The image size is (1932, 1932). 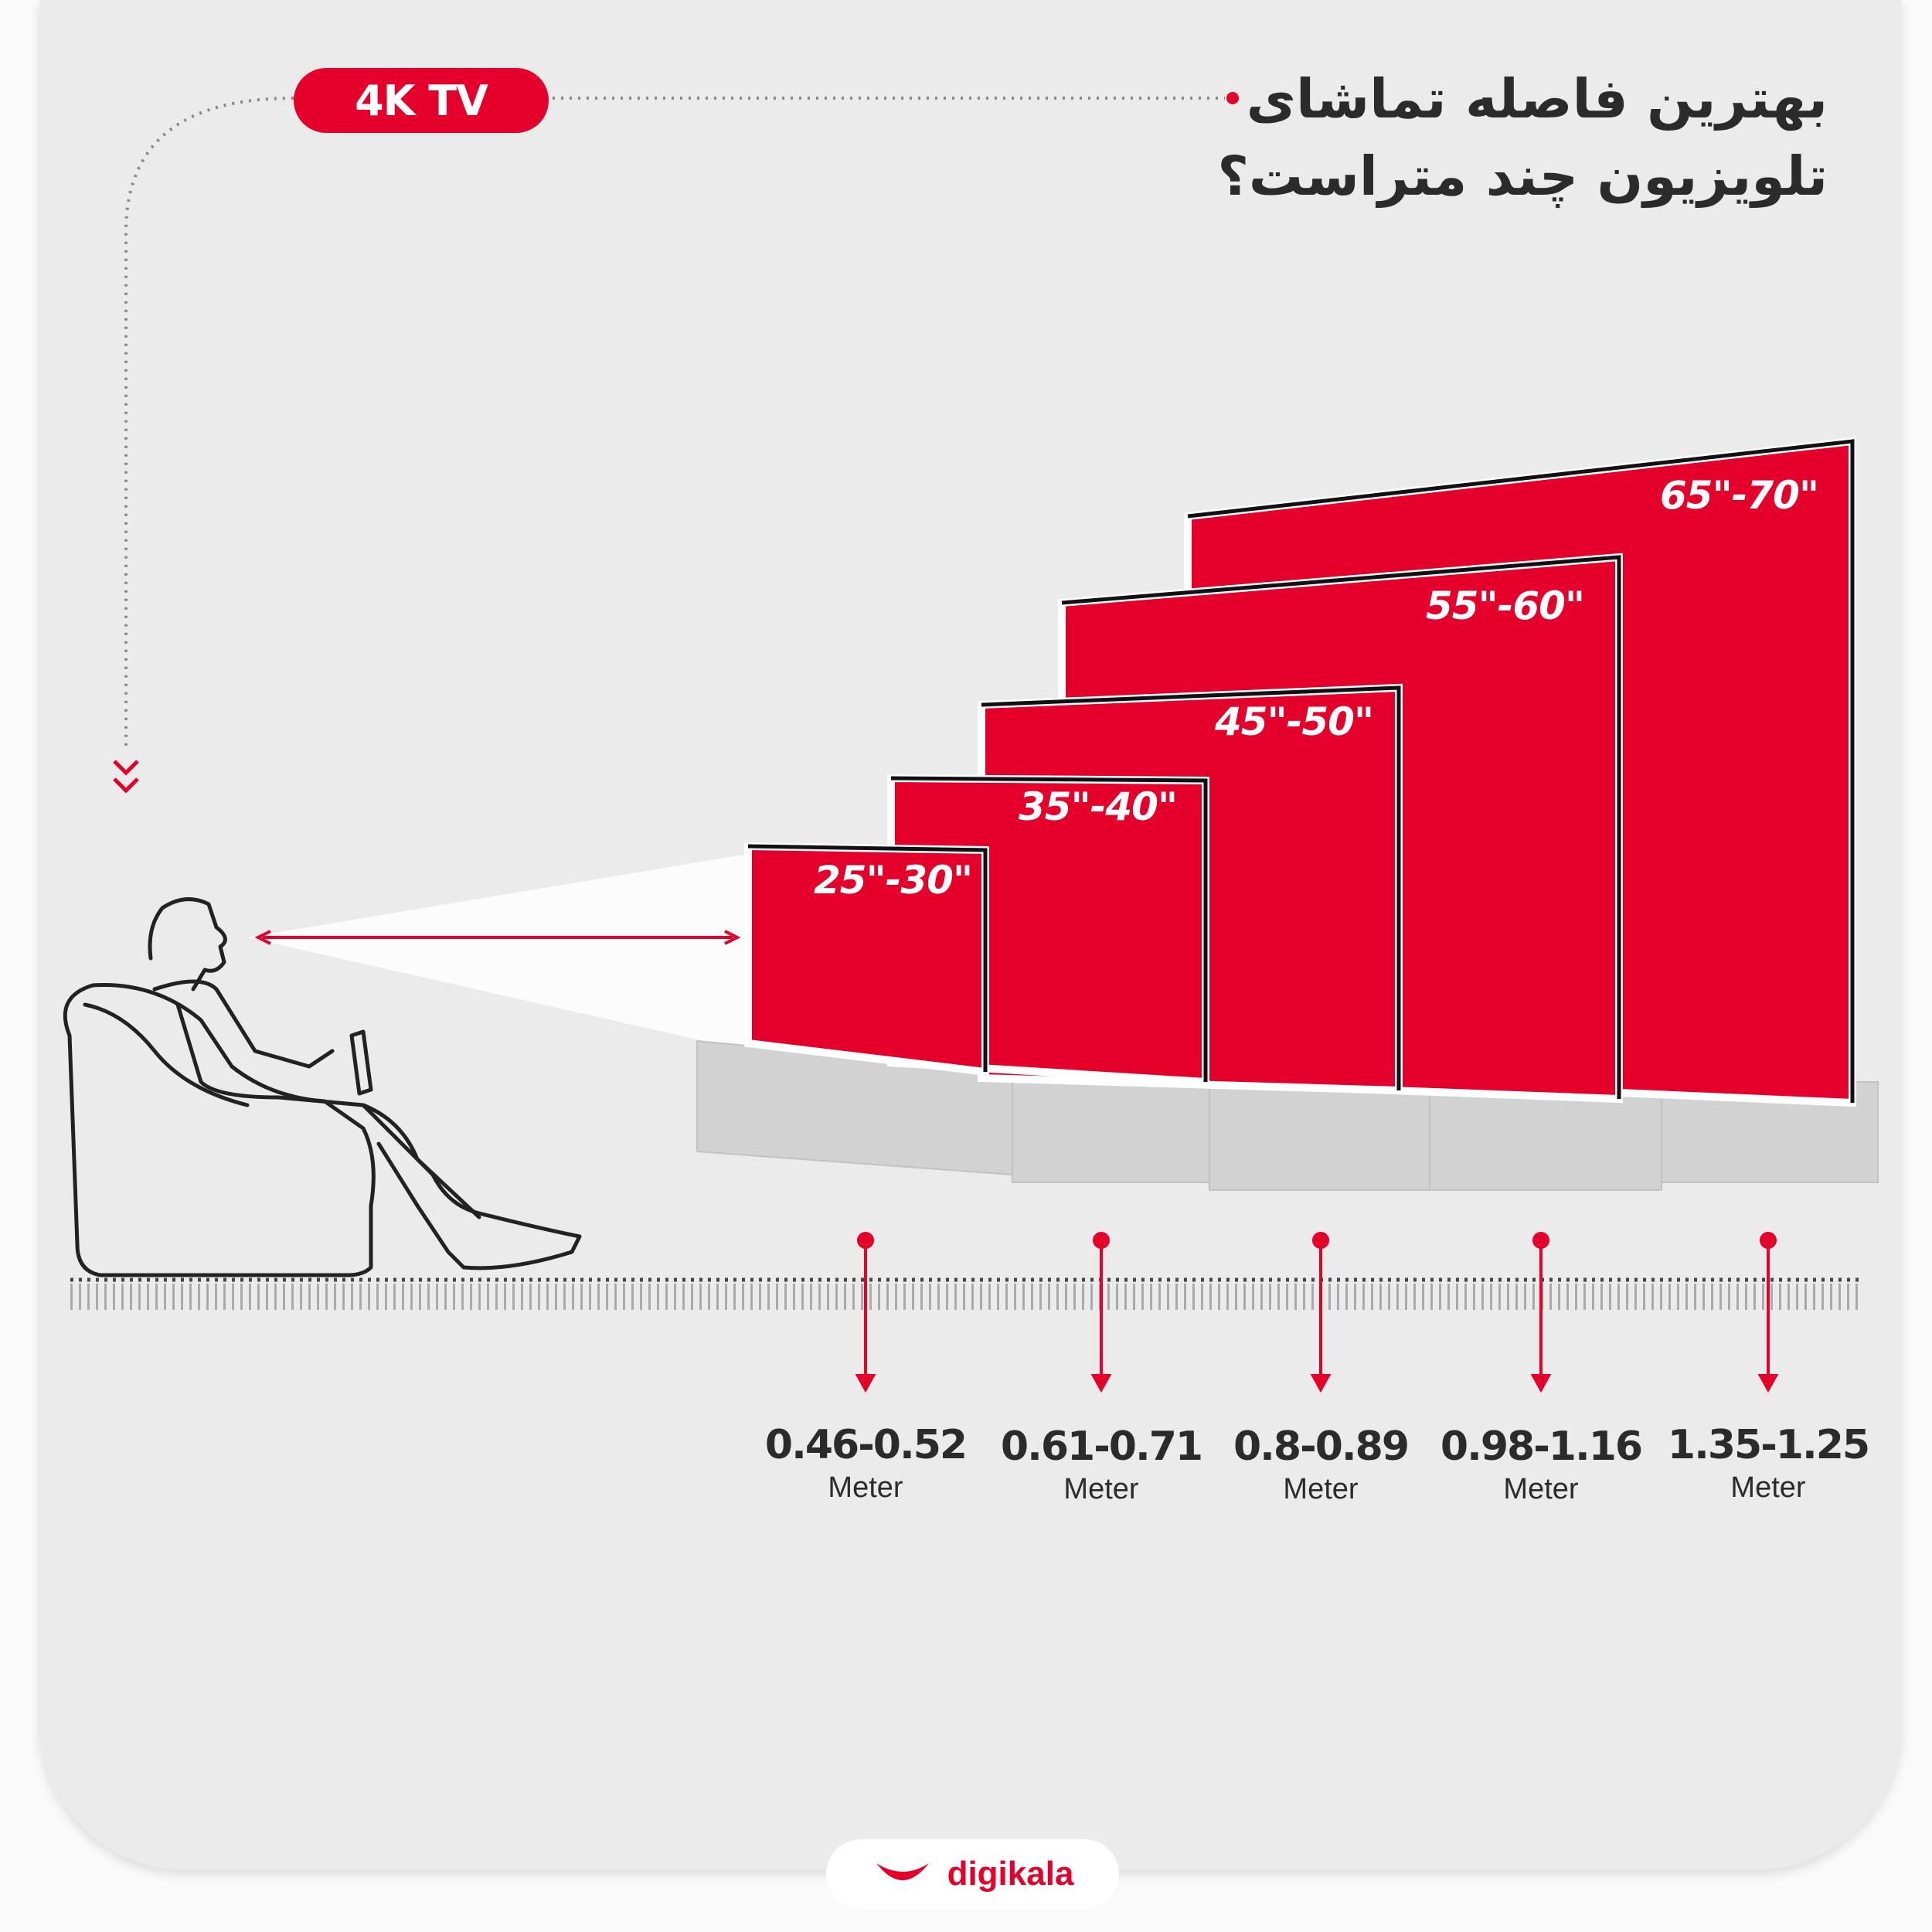 What do you see at coordinates (1537, 99) in the screenshot?
I see `title-line-1: بهترین فاصله تماشای` at bounding box center [1537, 99].